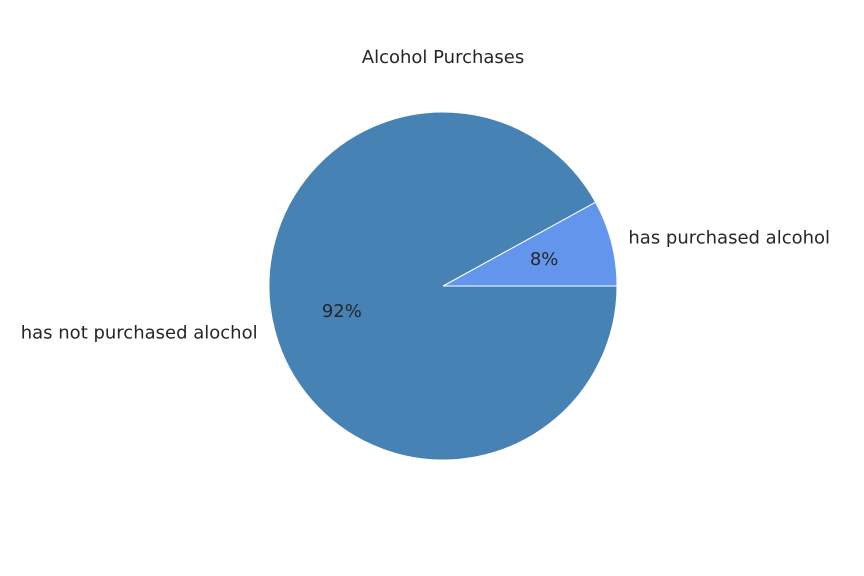 This screenshot has width=864, height=576. What do you see at coordinates (729, 237) in the screenshot?
I see `slice-label-1: has purchased alcohol` at bounding box center [729, 237].